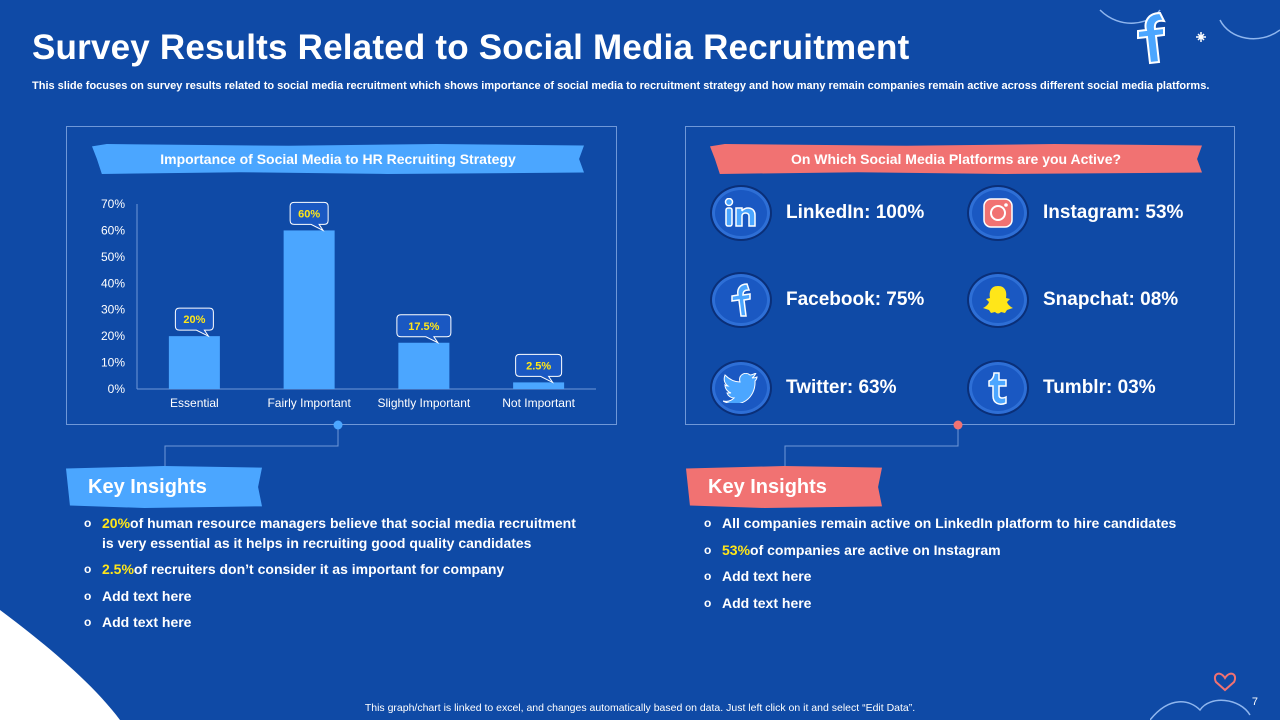 The height and width of the screenshot is (720, 1280). What do you see at coordinates (253, 444) in the screenshot?
I see `left-connector` at bounding box center [253, 444].